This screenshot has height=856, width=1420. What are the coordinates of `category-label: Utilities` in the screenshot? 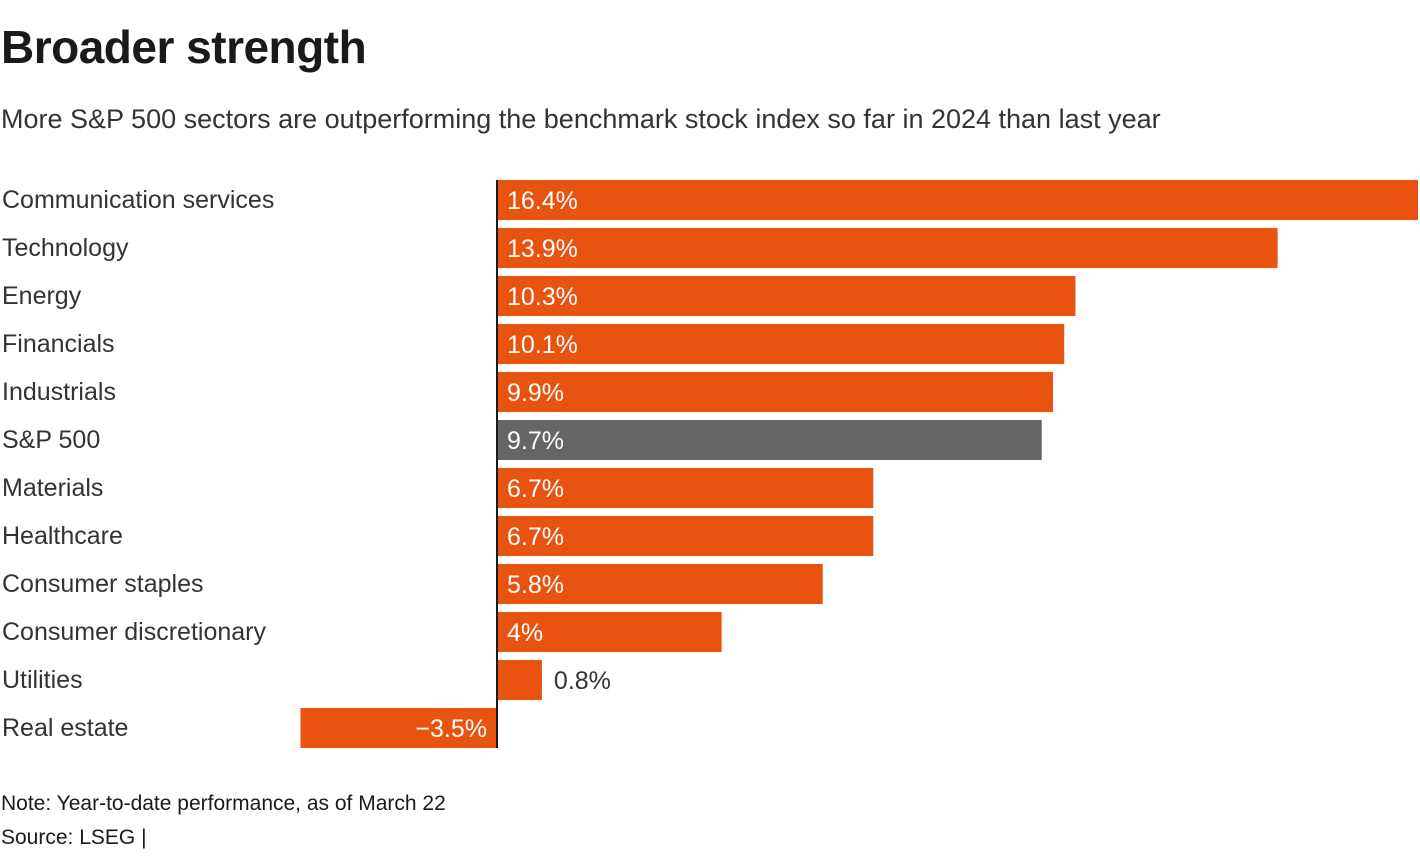 It's located at (42, 680).